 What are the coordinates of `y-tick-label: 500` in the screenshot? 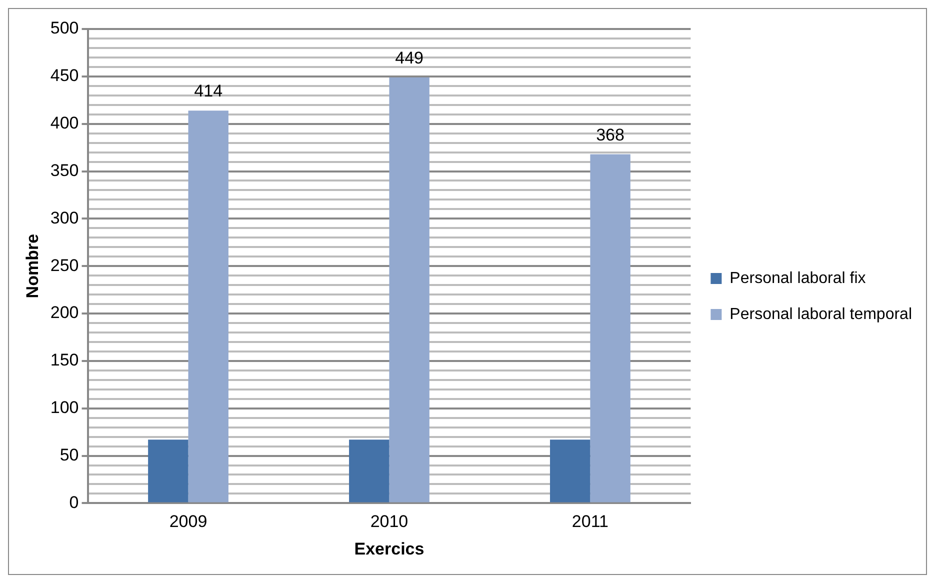 It's located at (64, 28).